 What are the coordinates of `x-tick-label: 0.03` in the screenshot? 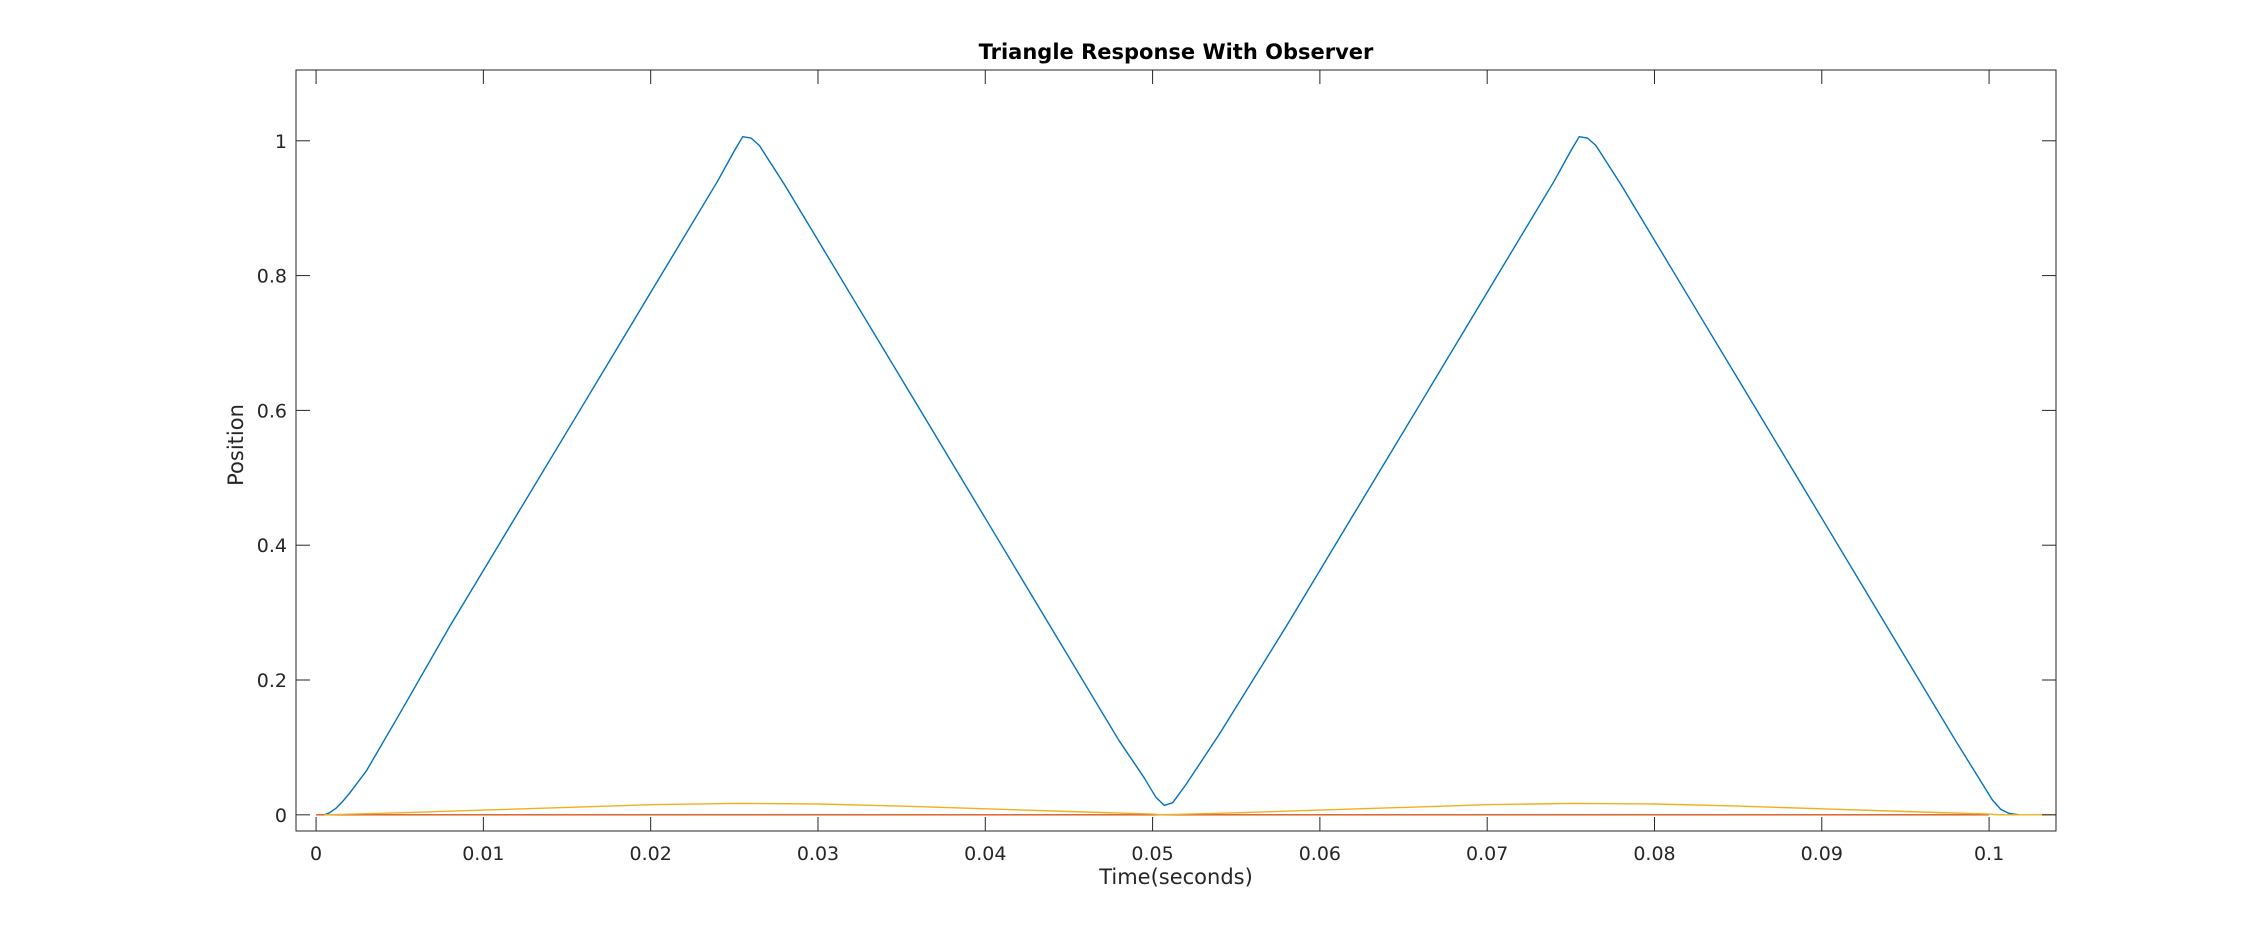 It's located at (818, 854).